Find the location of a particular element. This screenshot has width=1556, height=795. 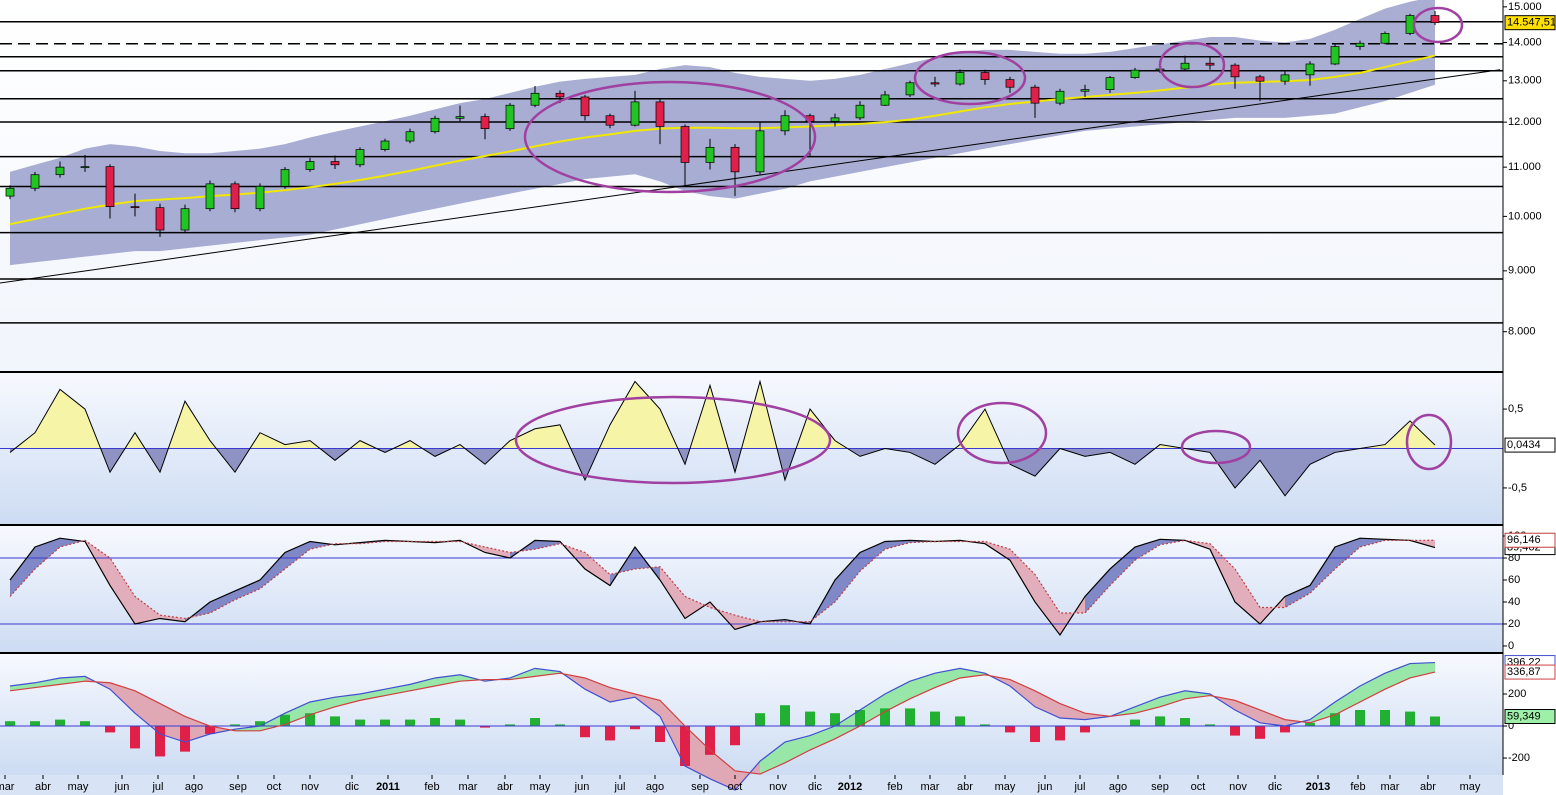

y-tick-label: 40 is located at coordinates (1514, 602).